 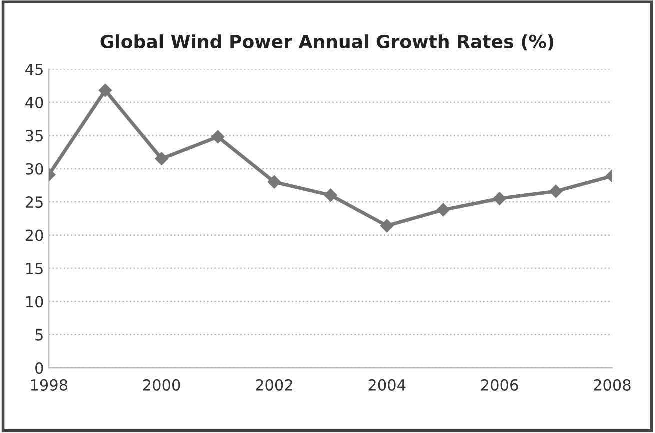 I want to click on x-tick-label: 1998, so click(x=49, y=385).